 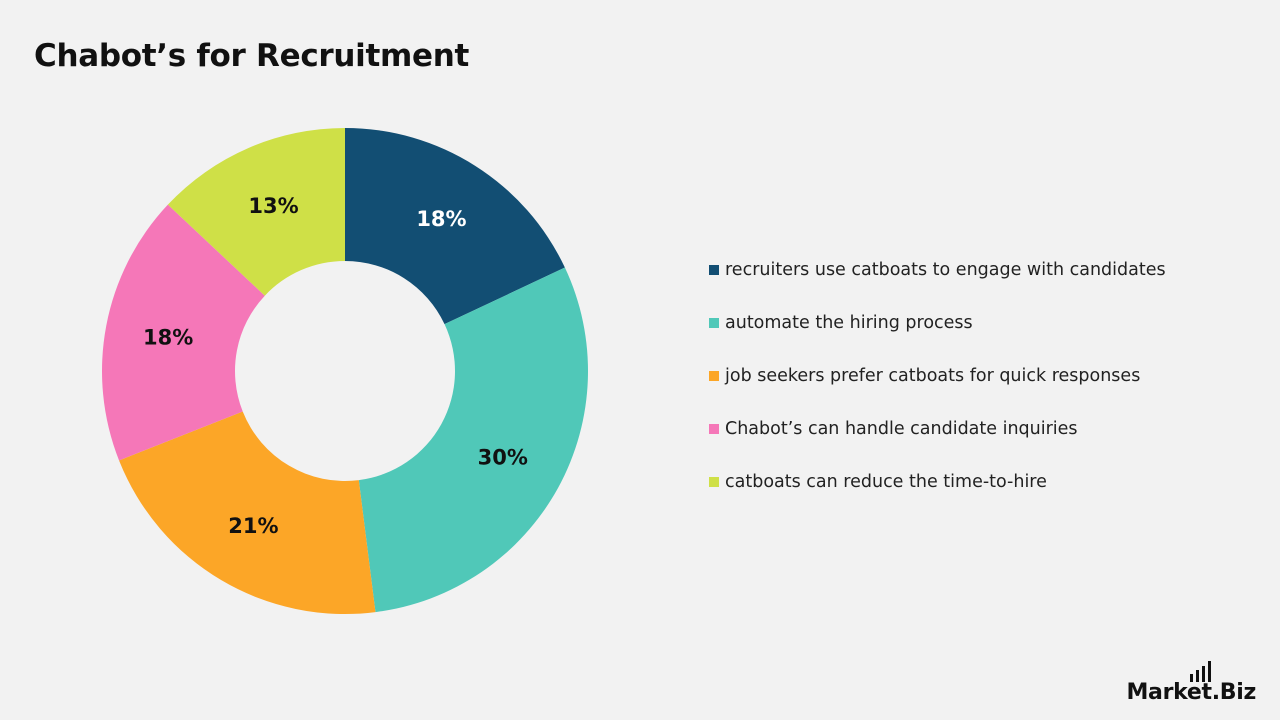 What do you see at coordinates (886, 481) in the screenshot?
I see `legend-label: catboats can reduce the time-to-hire` at bounding box center [886, 481].